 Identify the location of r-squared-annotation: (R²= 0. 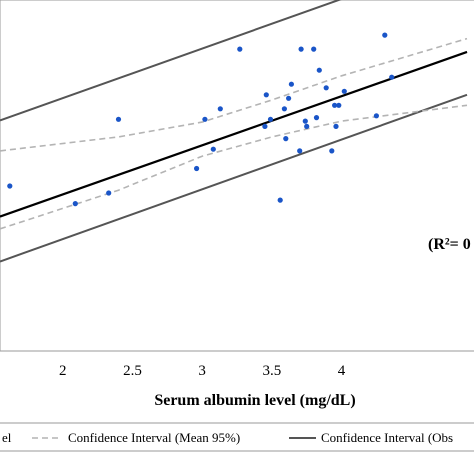
(449, 244).